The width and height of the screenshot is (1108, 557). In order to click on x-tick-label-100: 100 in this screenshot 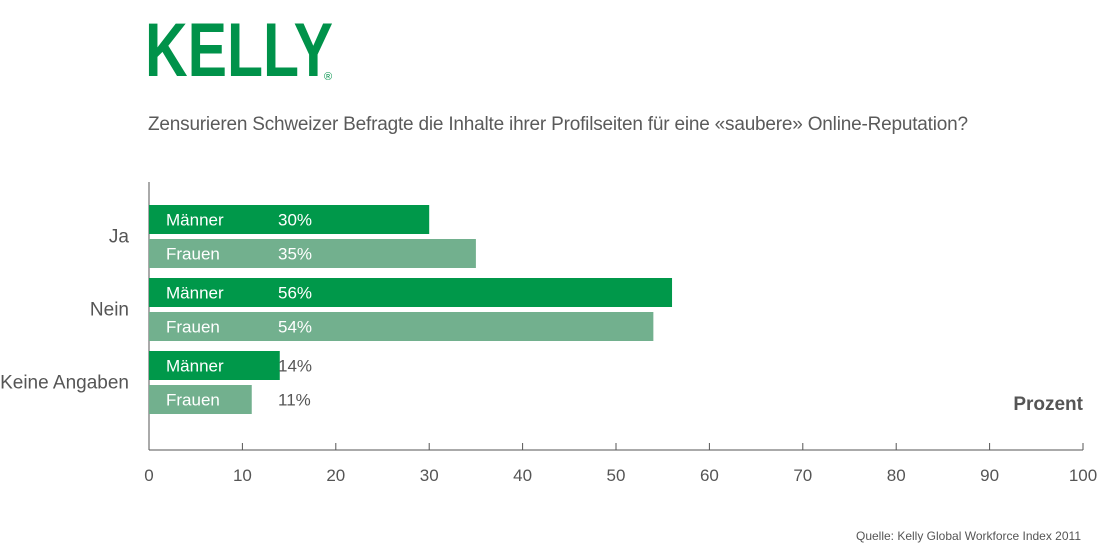, I will do `click(1083, 475)`.